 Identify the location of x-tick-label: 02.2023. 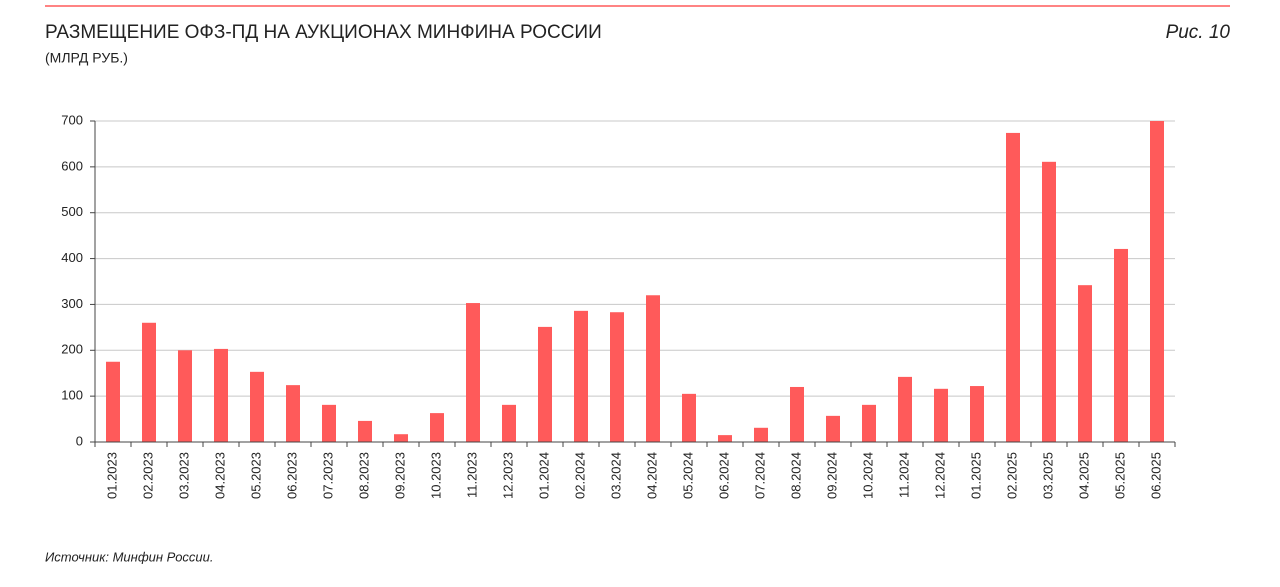
(147, 475).